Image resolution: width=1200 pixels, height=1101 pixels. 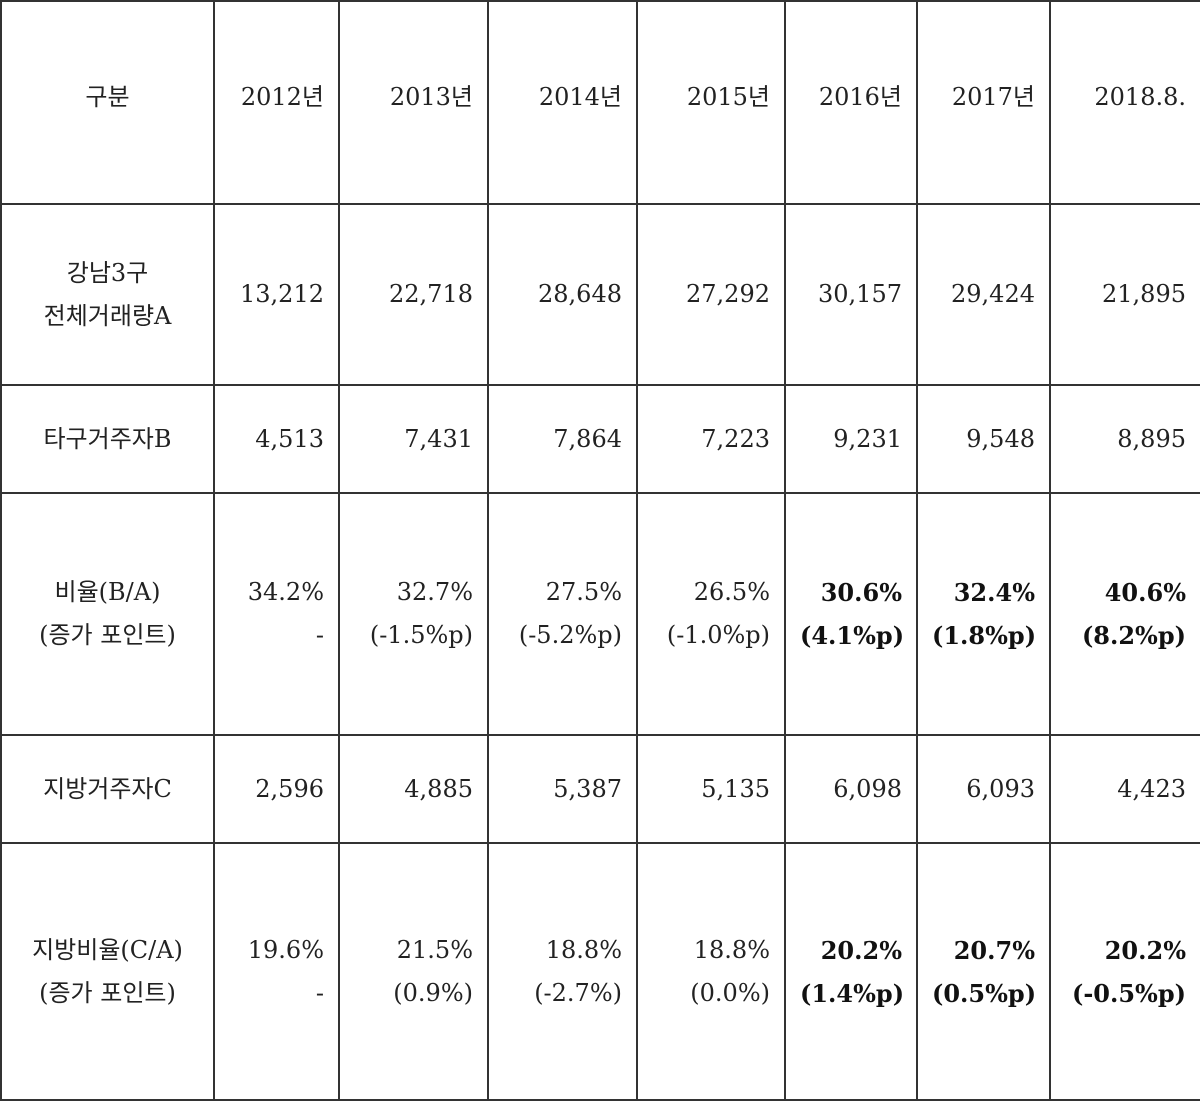 What do you see at coordinates (107, 614) in the screenshot?
I see `row-label: 비율(B/A) (증가 포인트)` at bounding box center [107, 614].